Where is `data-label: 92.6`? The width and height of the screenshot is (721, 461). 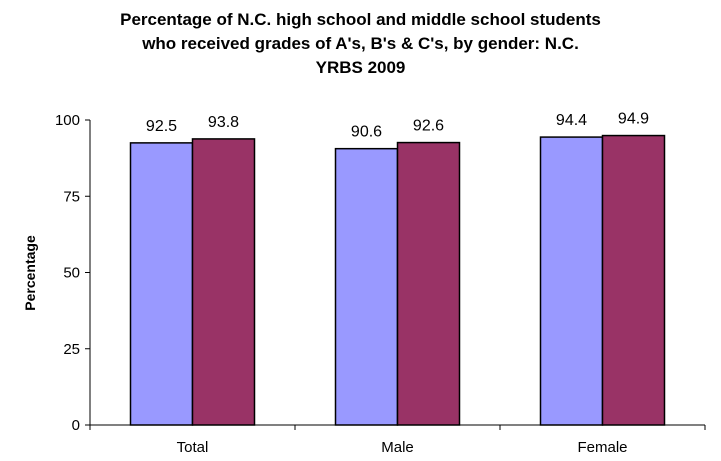
data-label: 92.6 is located at coordinates (428, 126).